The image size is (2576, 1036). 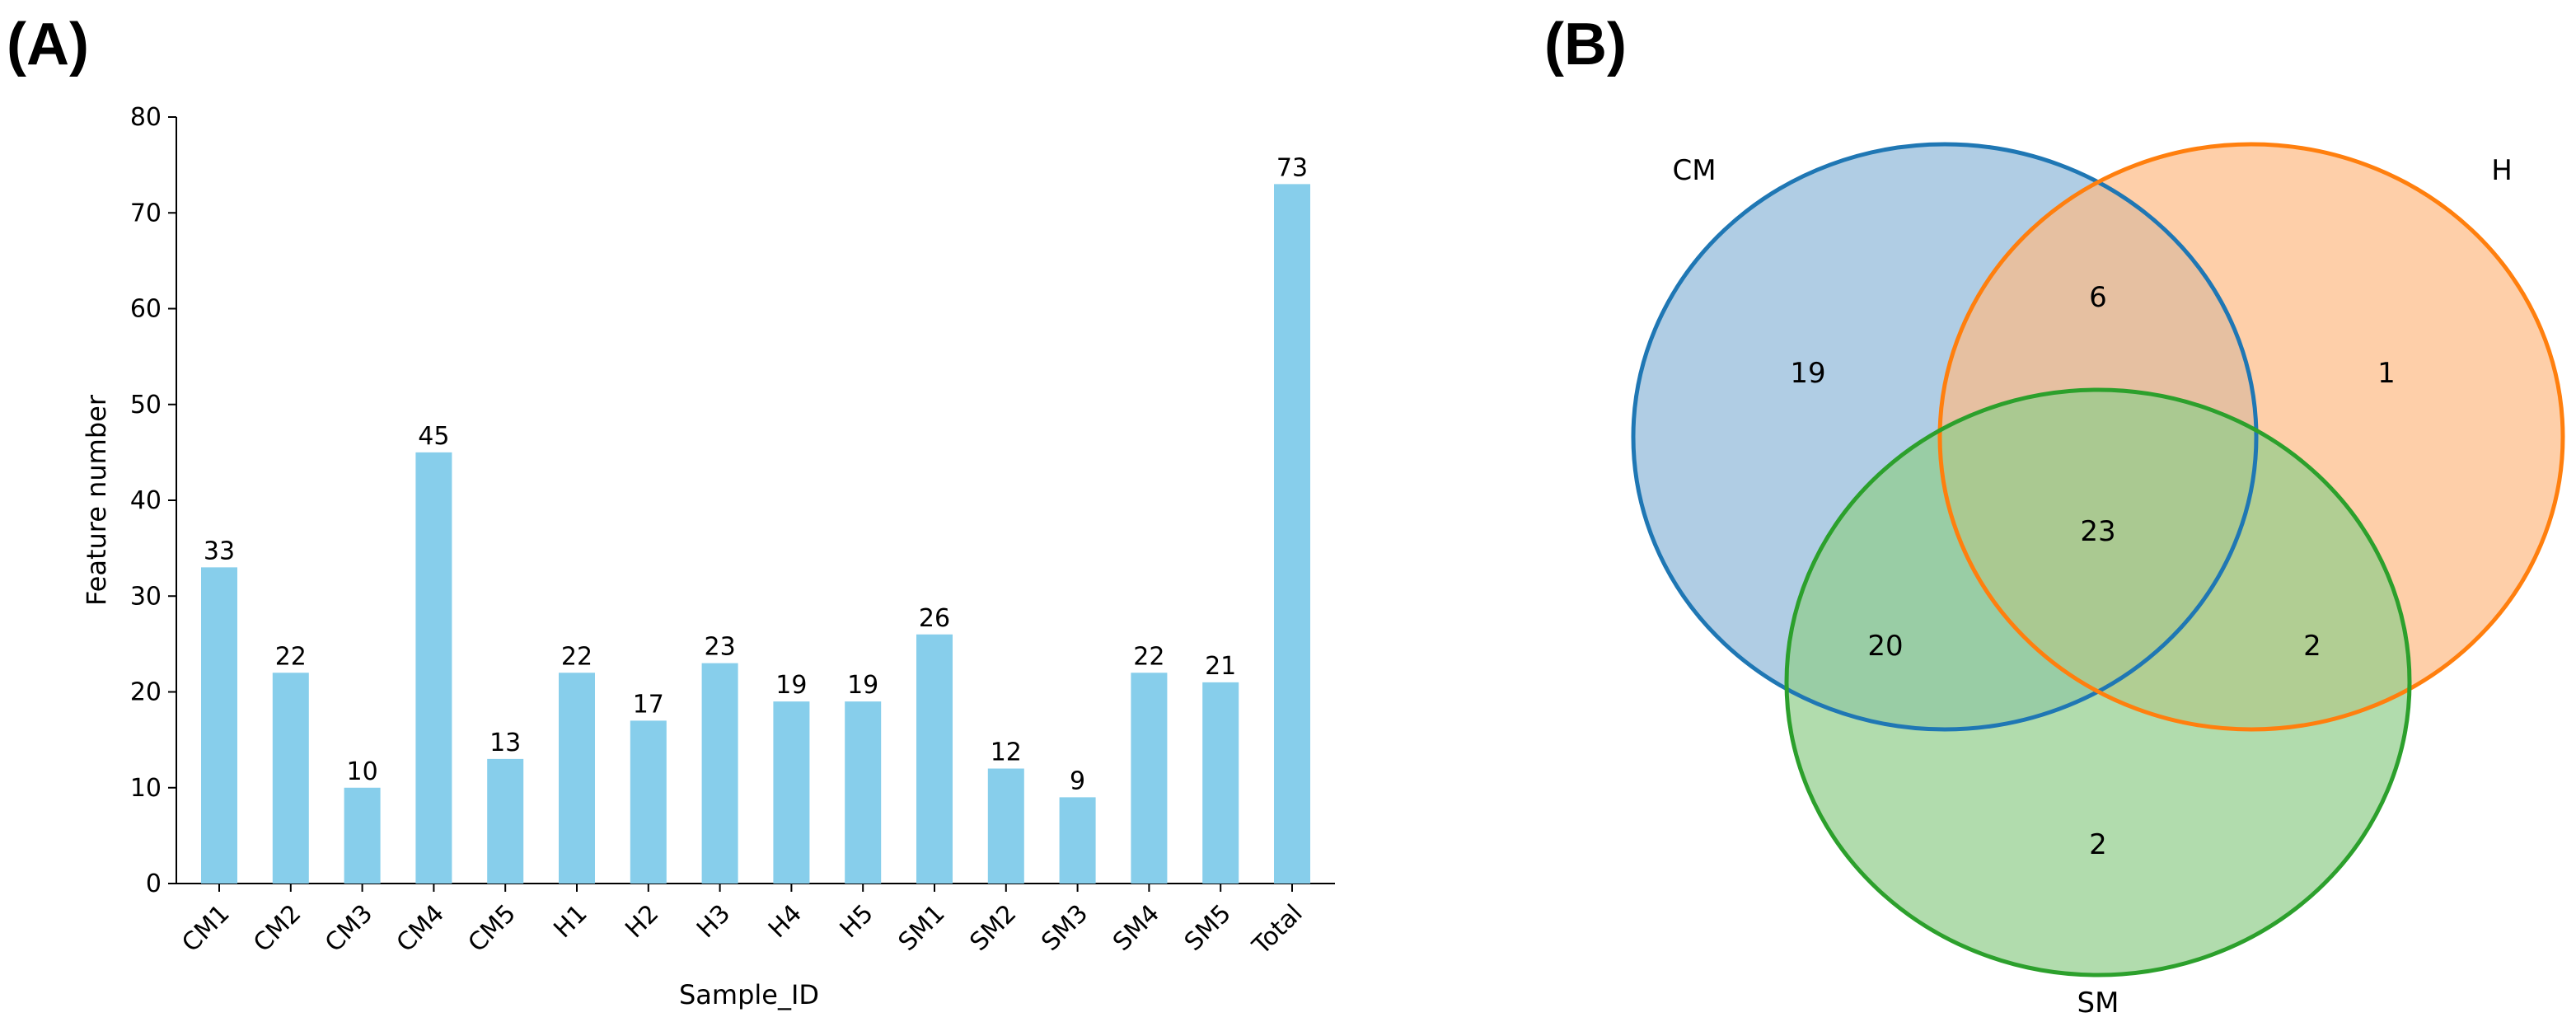 What do you see at coordinates (420, 928) in the screenshot?
I see `x-tick-label: CM4` at bounding box center [420, 928].